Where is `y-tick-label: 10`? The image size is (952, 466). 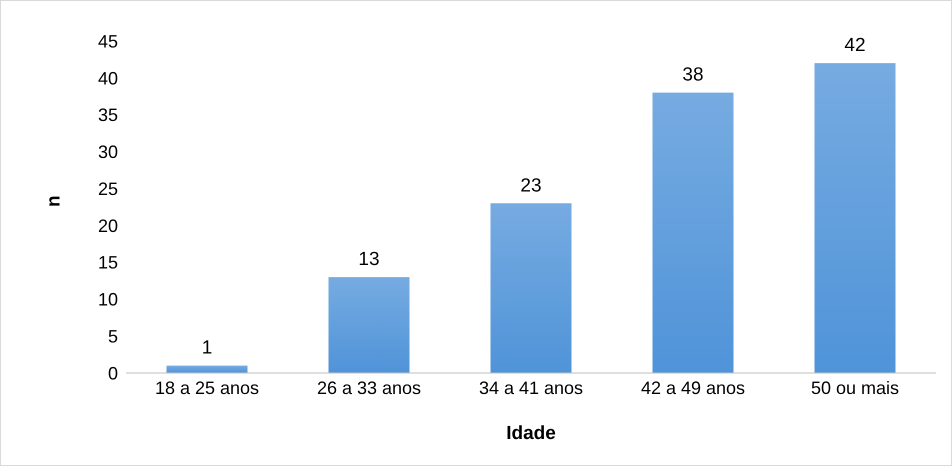 y-tick-label: 10 is located at coordinates (108, 300).